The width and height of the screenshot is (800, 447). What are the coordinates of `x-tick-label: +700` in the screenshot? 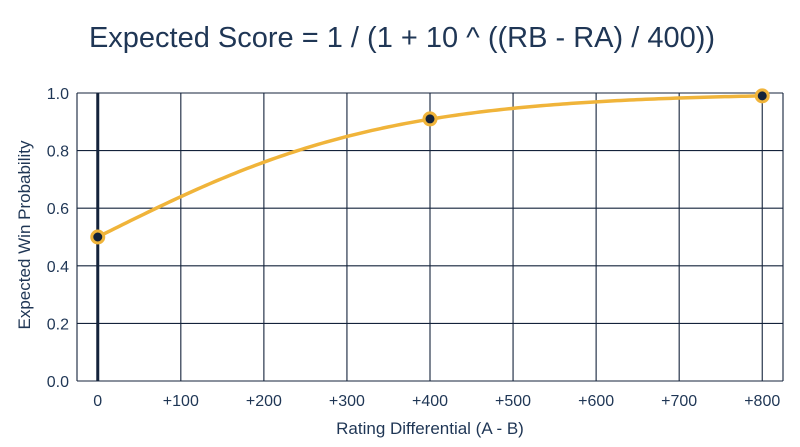 It's located at (679, 401).